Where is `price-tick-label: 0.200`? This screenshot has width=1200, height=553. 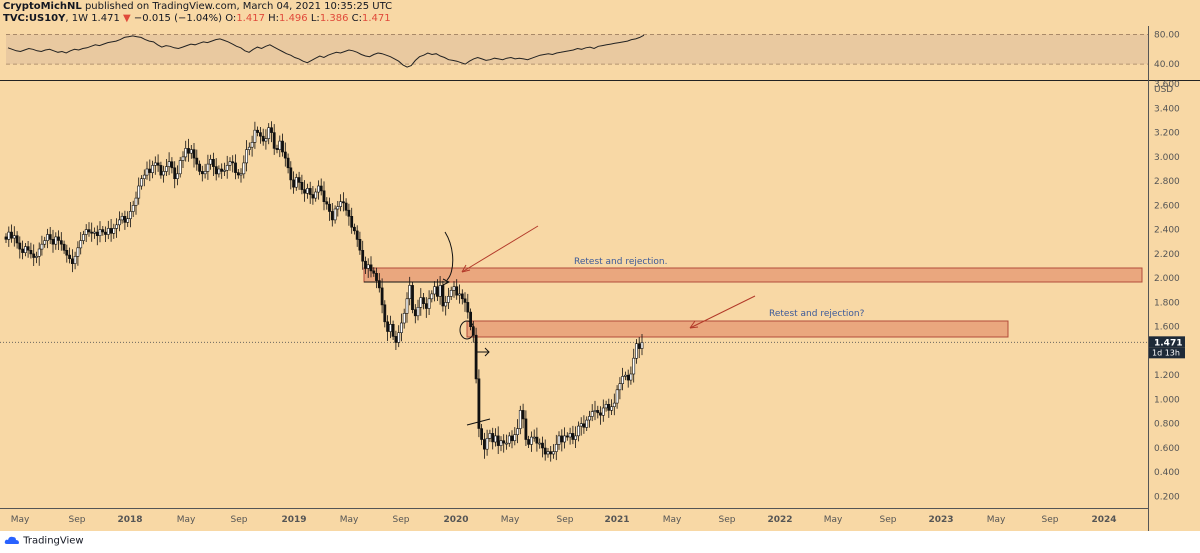
price-tick-label: 0.200 is located at coordinates (1167, 498).